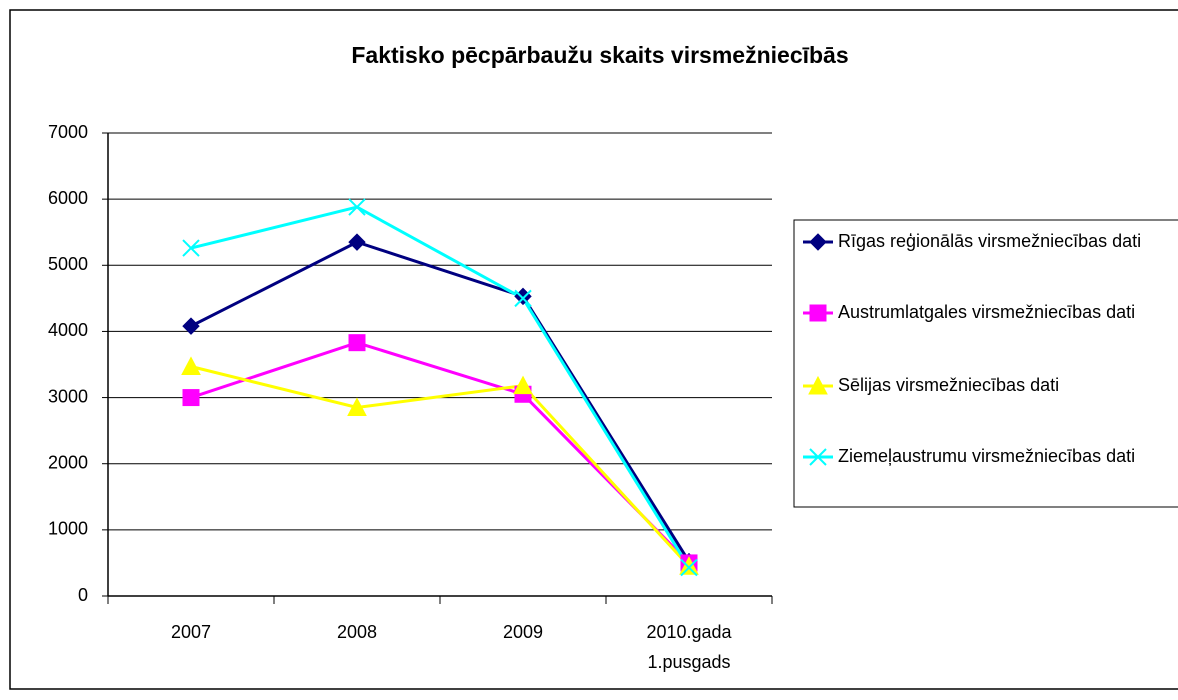 The image size is (1178, 700). I want to click on x-tick-label: 2009, so click(523, 632).